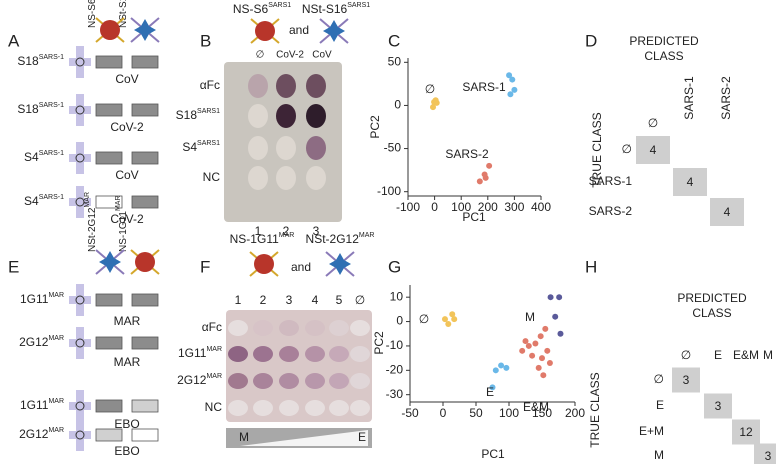 The image size is (776, 464). What do you see at coordinates (542, 413) in the screenshot?
I see `x-tick-label: 150` at bounding box center [542, 413].